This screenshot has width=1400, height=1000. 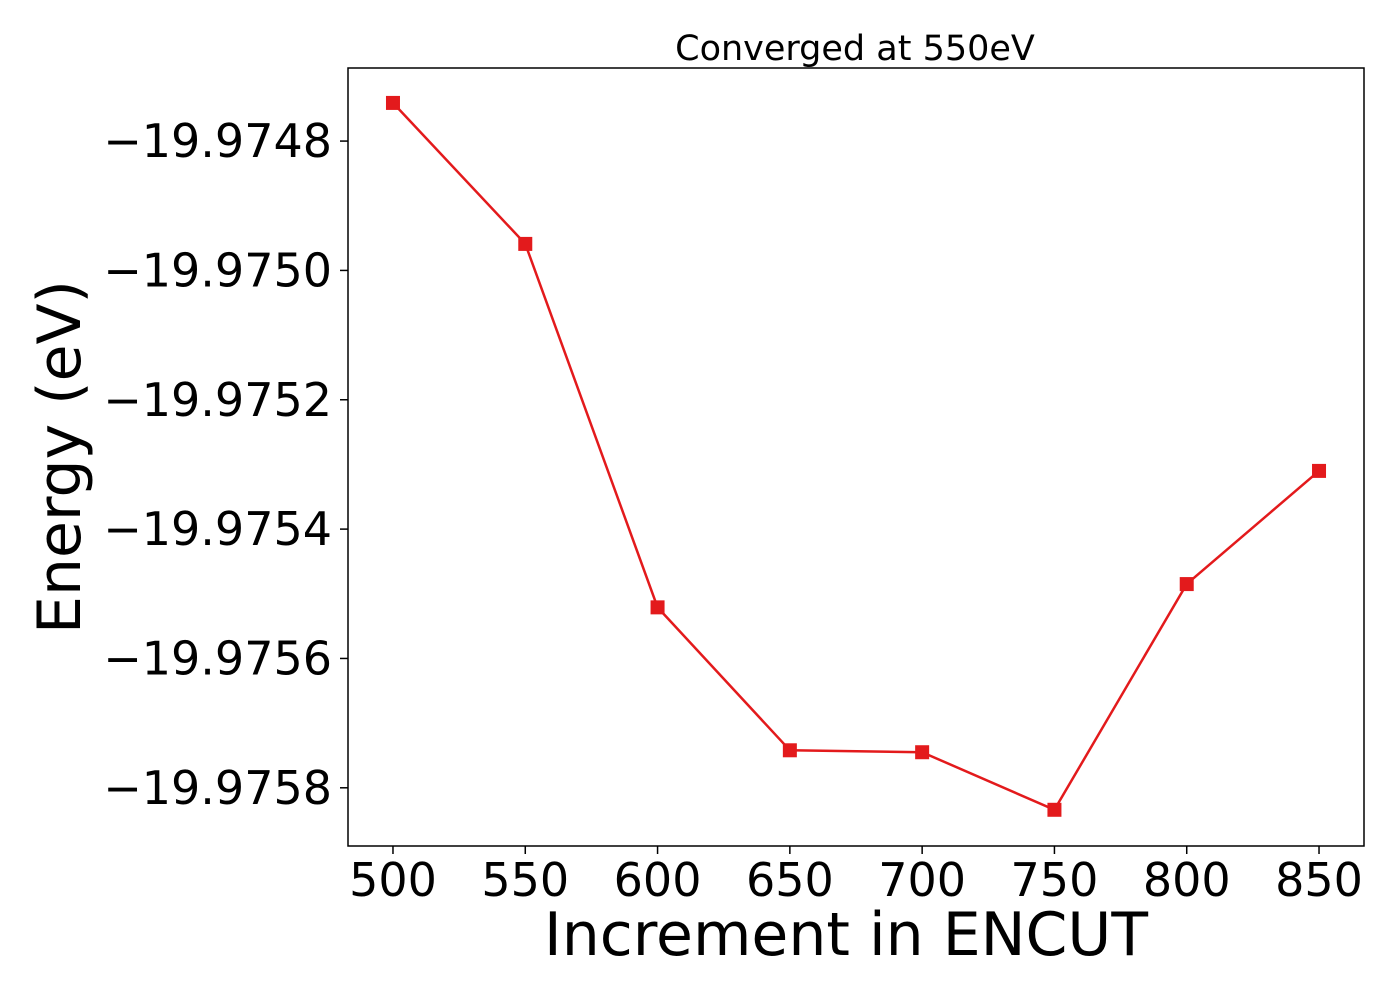 I want to click on x-axis-label: Increment in ENCUT, so click(x=846, y=935).